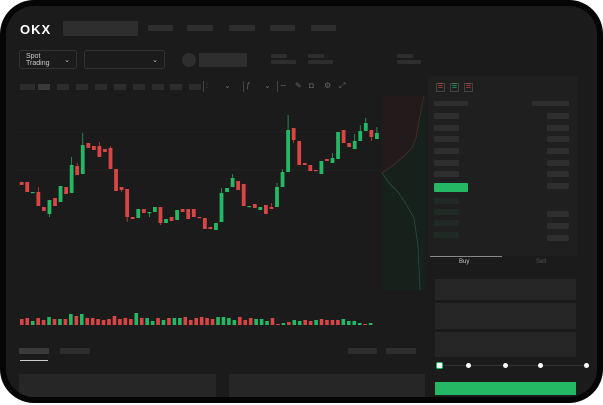  I want to click on amount-input, so click(505, 316).